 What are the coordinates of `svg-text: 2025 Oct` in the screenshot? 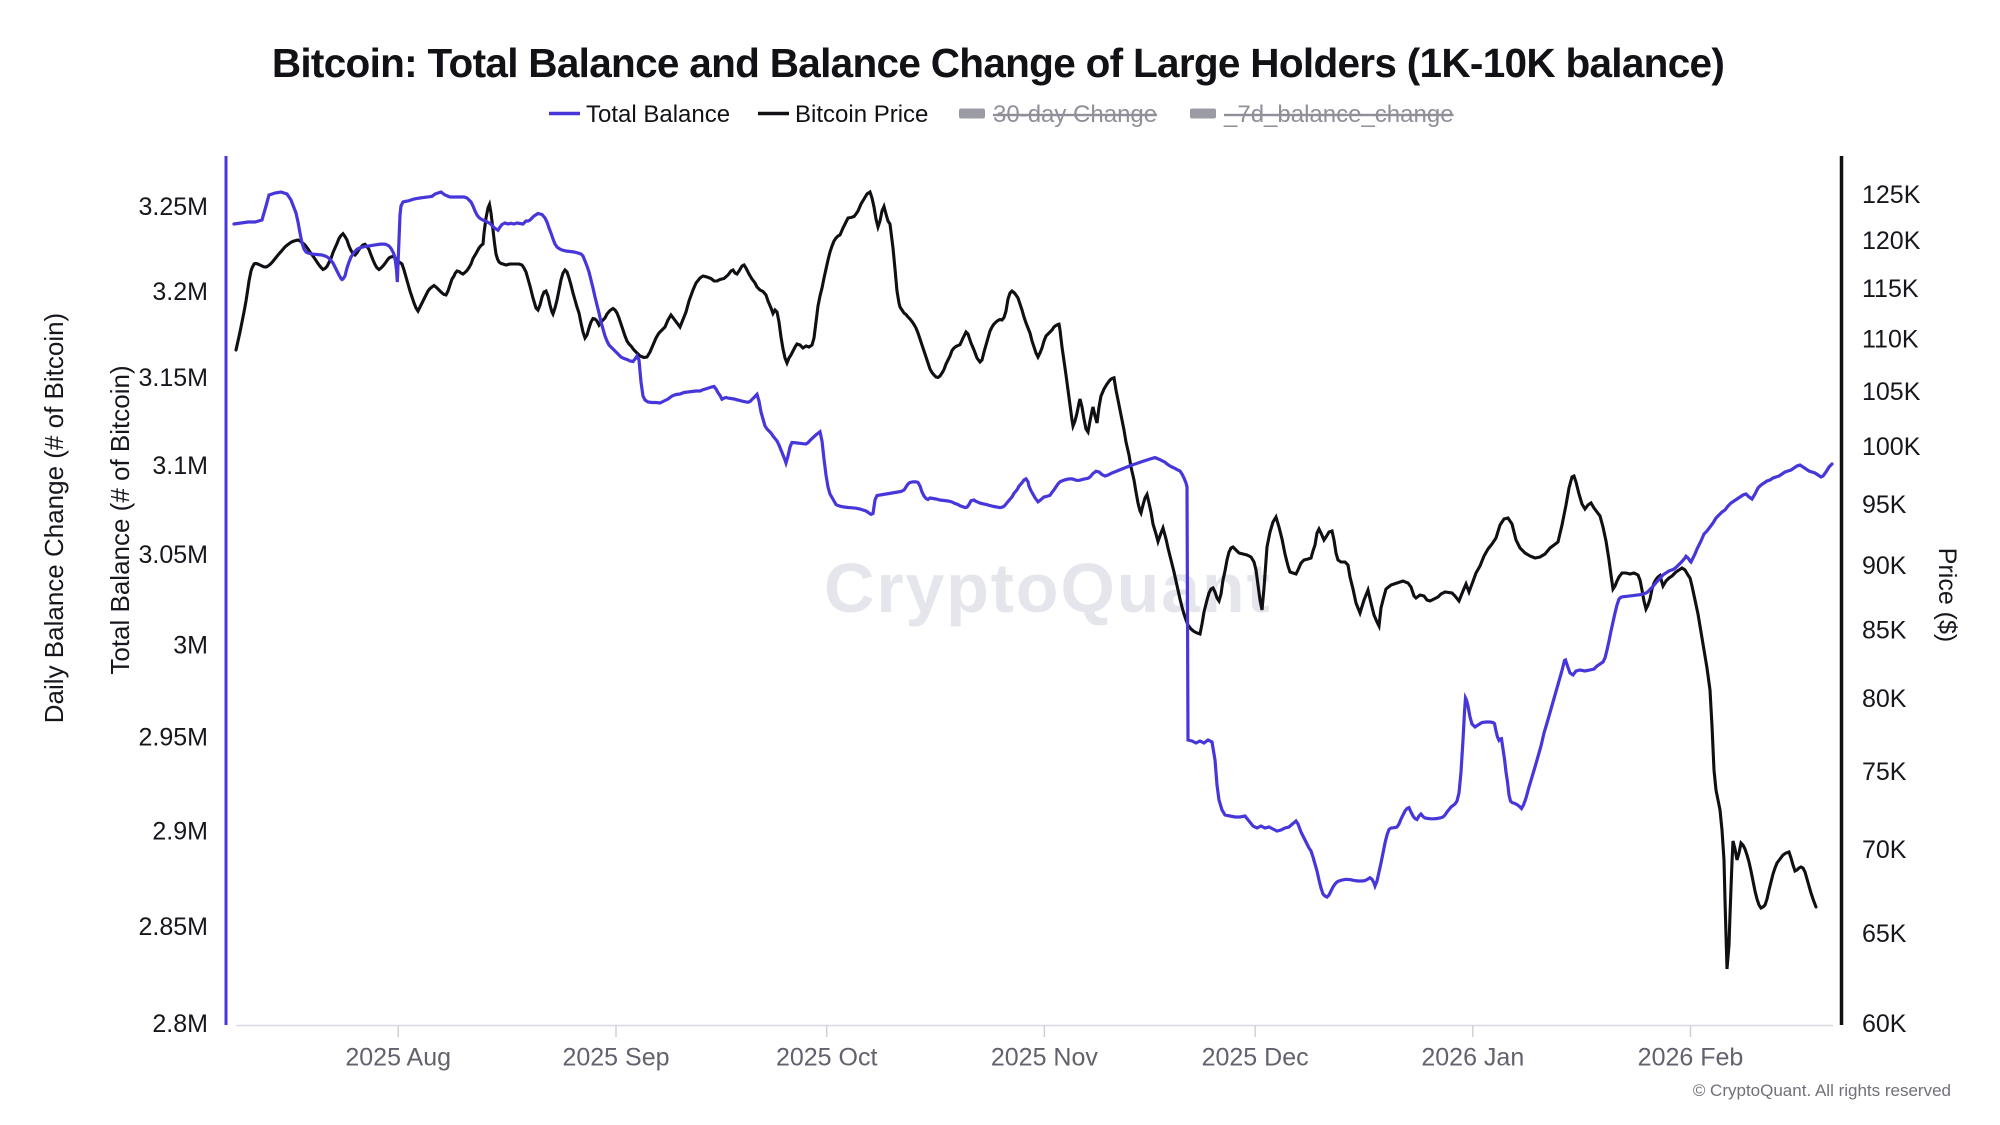 It's located at (827, 1058).